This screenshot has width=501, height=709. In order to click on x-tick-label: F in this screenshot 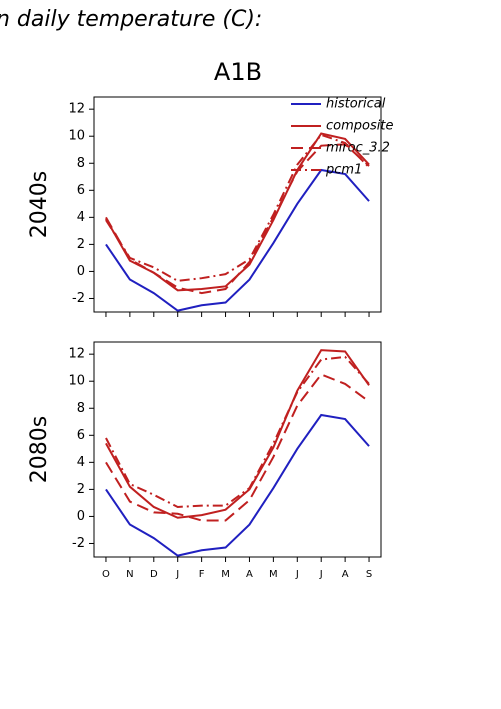, I will do `click(202, 574)`.